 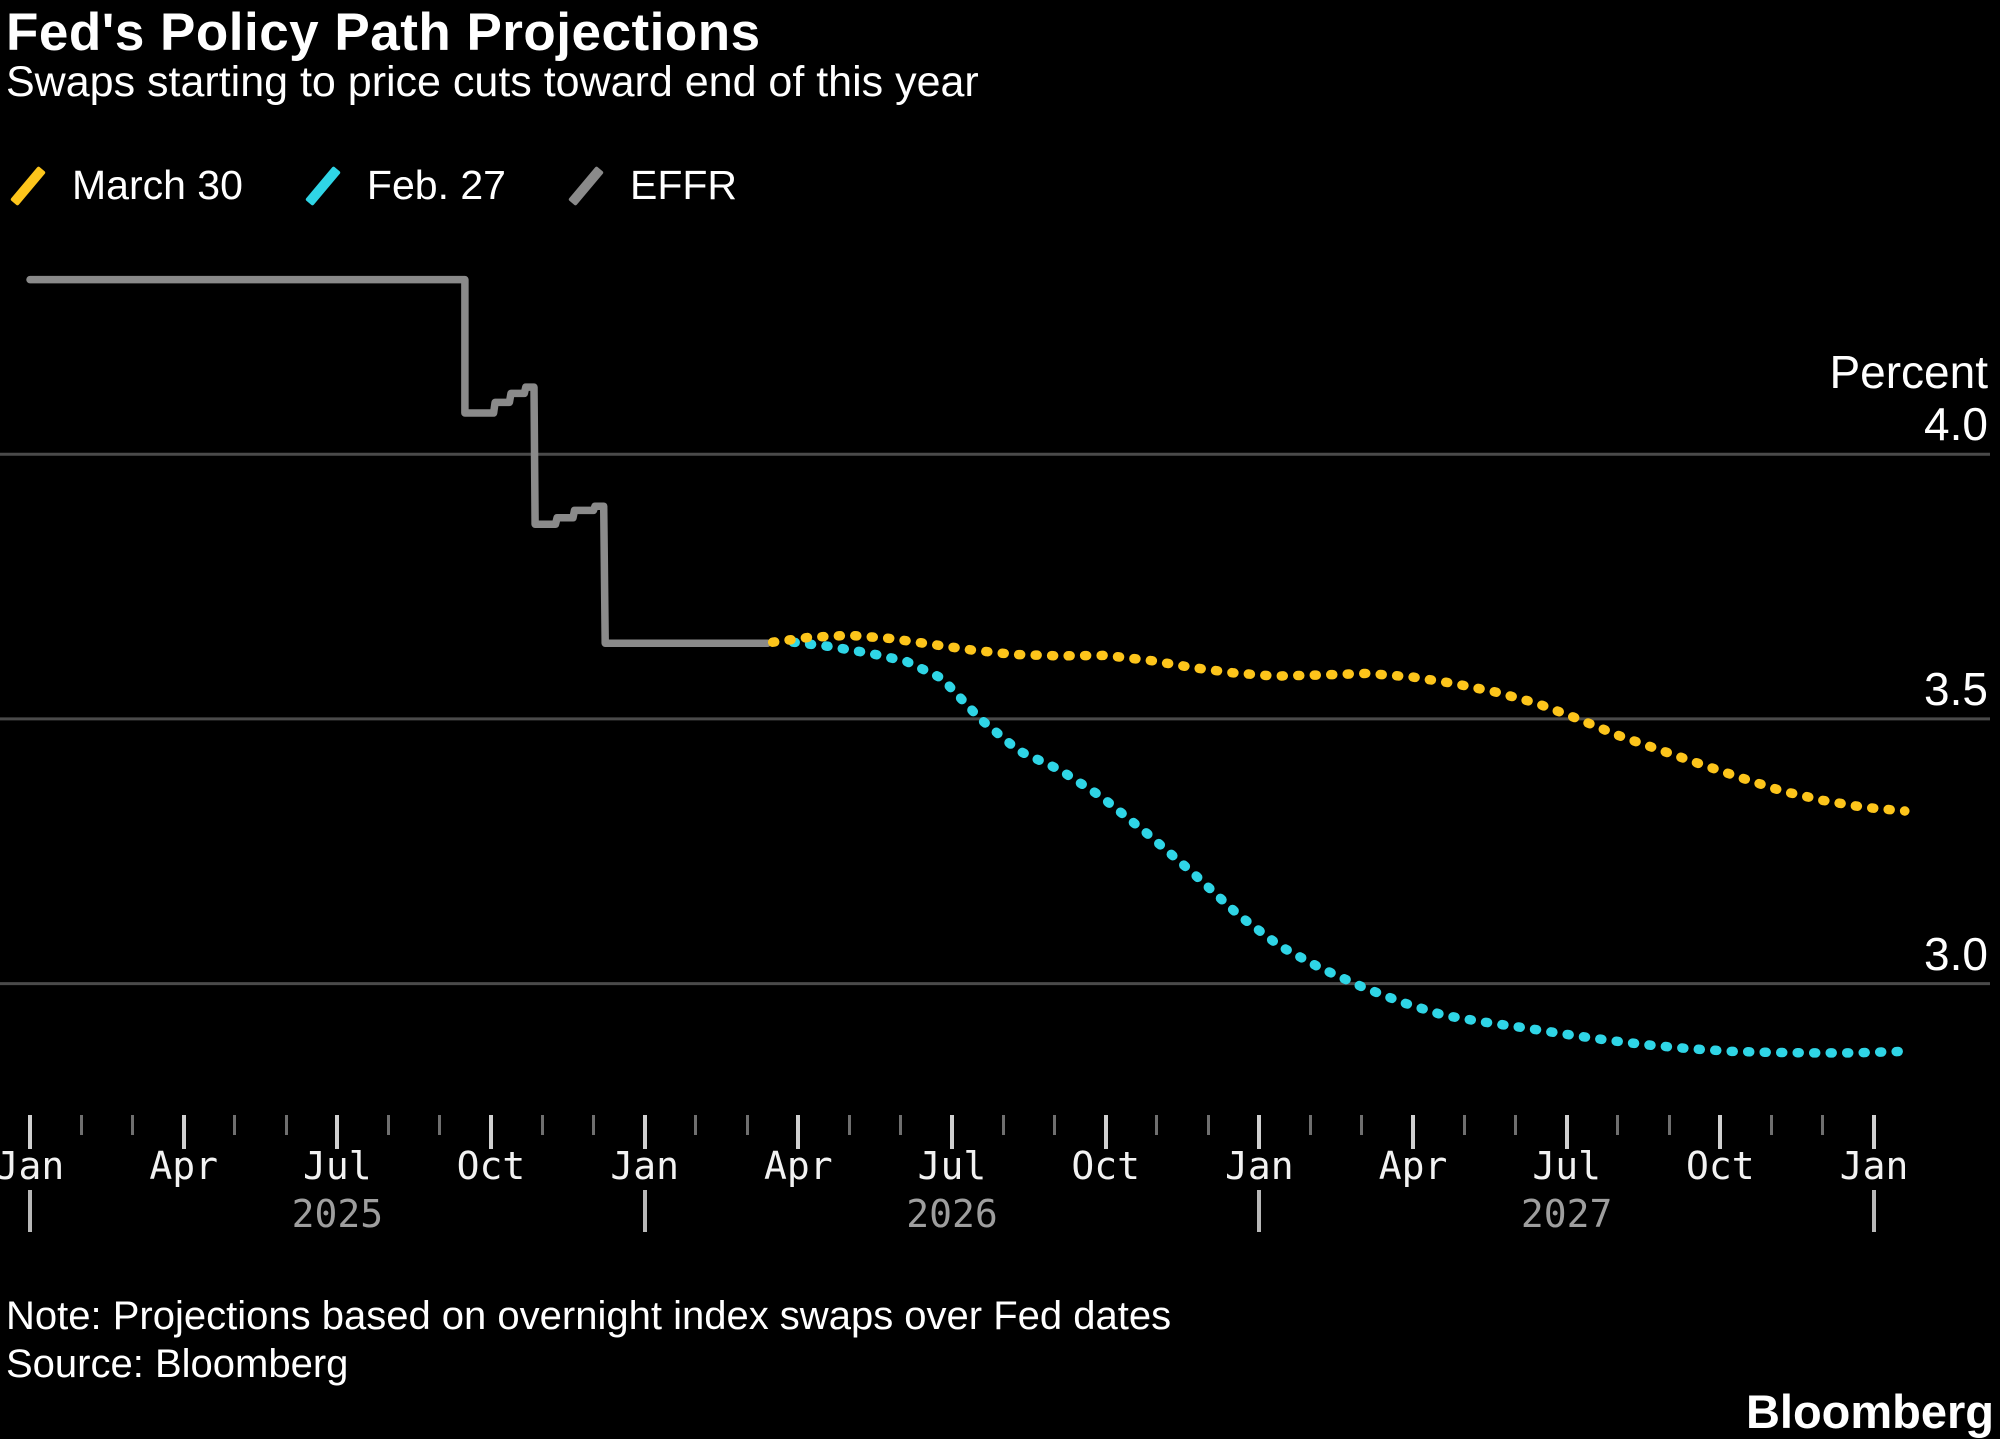 I want to click on legend-label: March 30, so click(x=157, y=185).